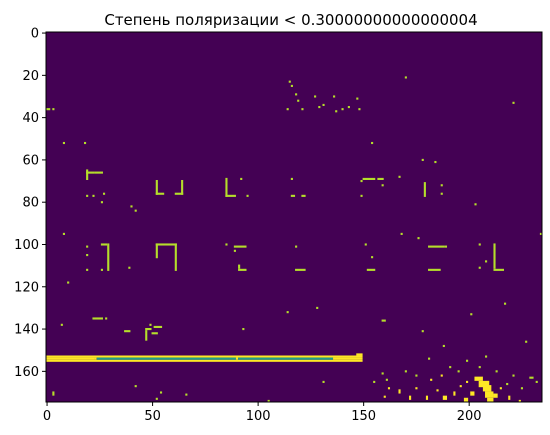 The height and width of the screenshot is (435, 550). I want to click on y-tick-label: 100, so click(26, 245).